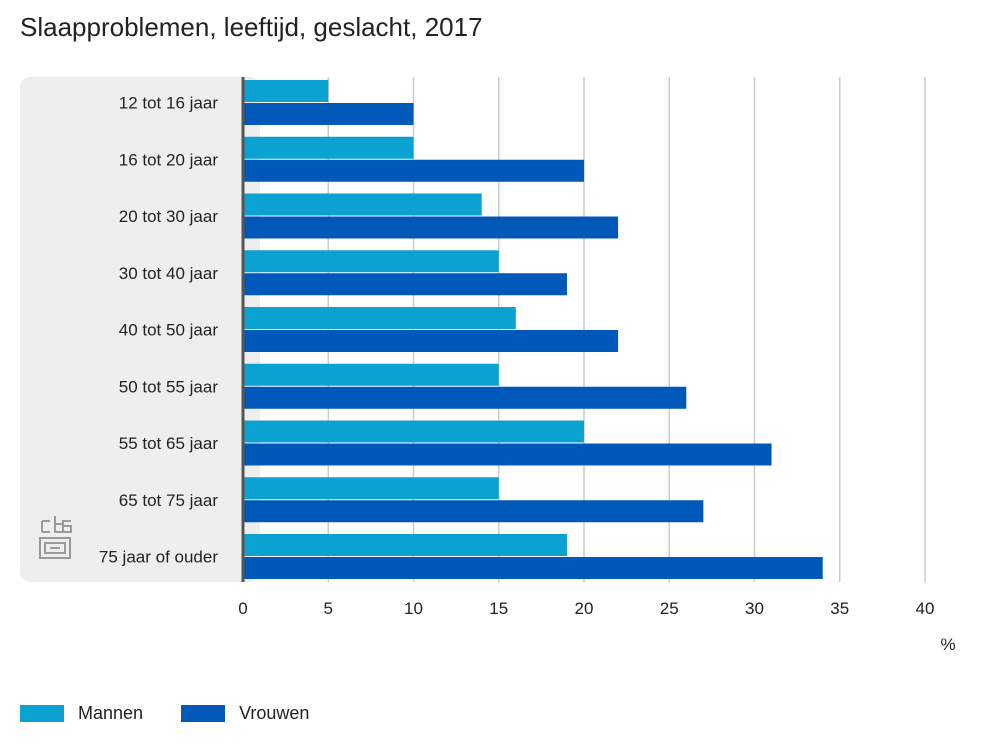  Describe the element at coordinates (413, 170) in the screenshot. I see `bar-vrouwen-16-tot-20-jaar` at that location.